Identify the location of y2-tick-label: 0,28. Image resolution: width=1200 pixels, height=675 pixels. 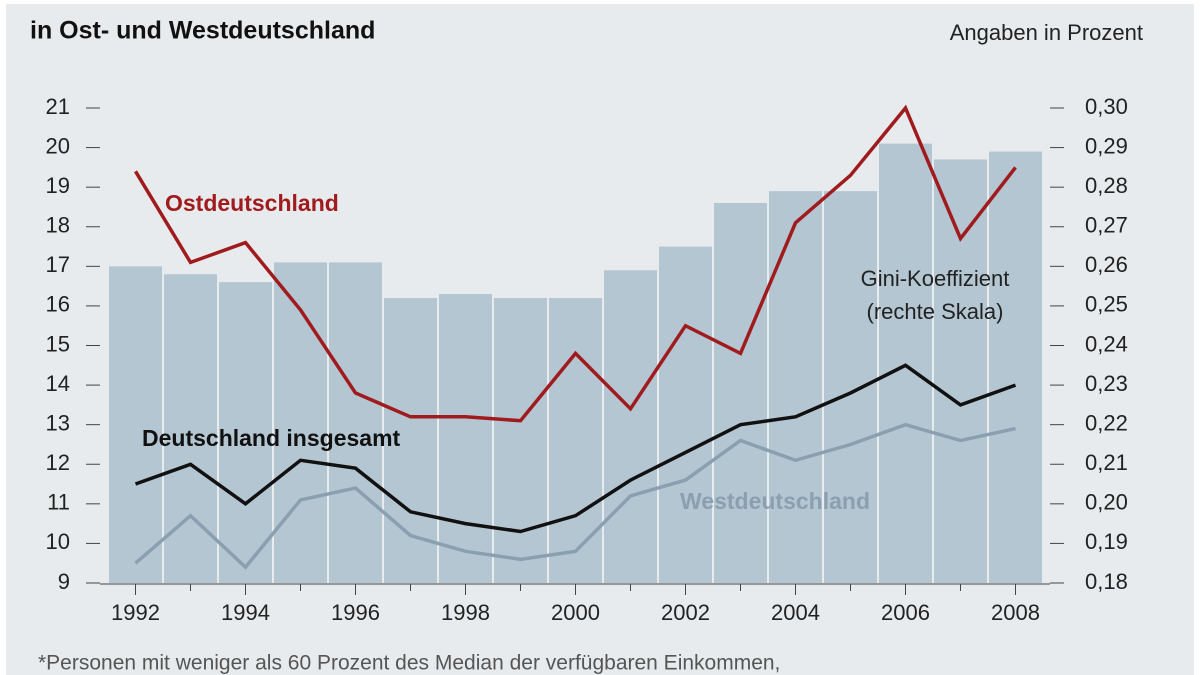
(1106, 185).